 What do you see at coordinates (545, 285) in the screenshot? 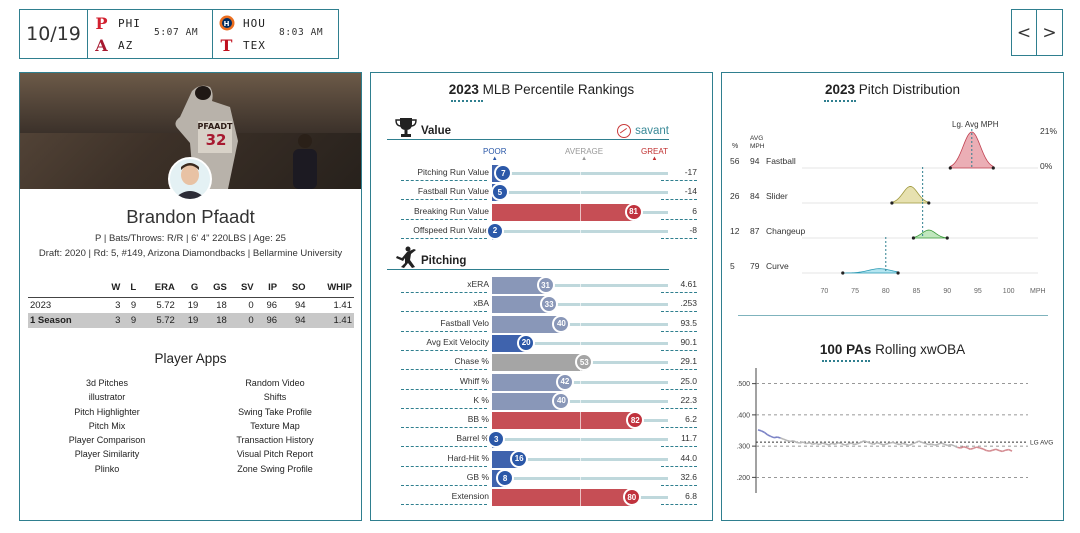
I see `percentile-badge: 31` at bounding box center [545, 285].